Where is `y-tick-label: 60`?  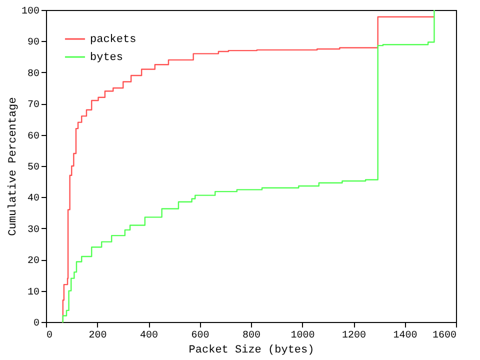 y-tick-label: 60 is located at coordinates (33, 136).